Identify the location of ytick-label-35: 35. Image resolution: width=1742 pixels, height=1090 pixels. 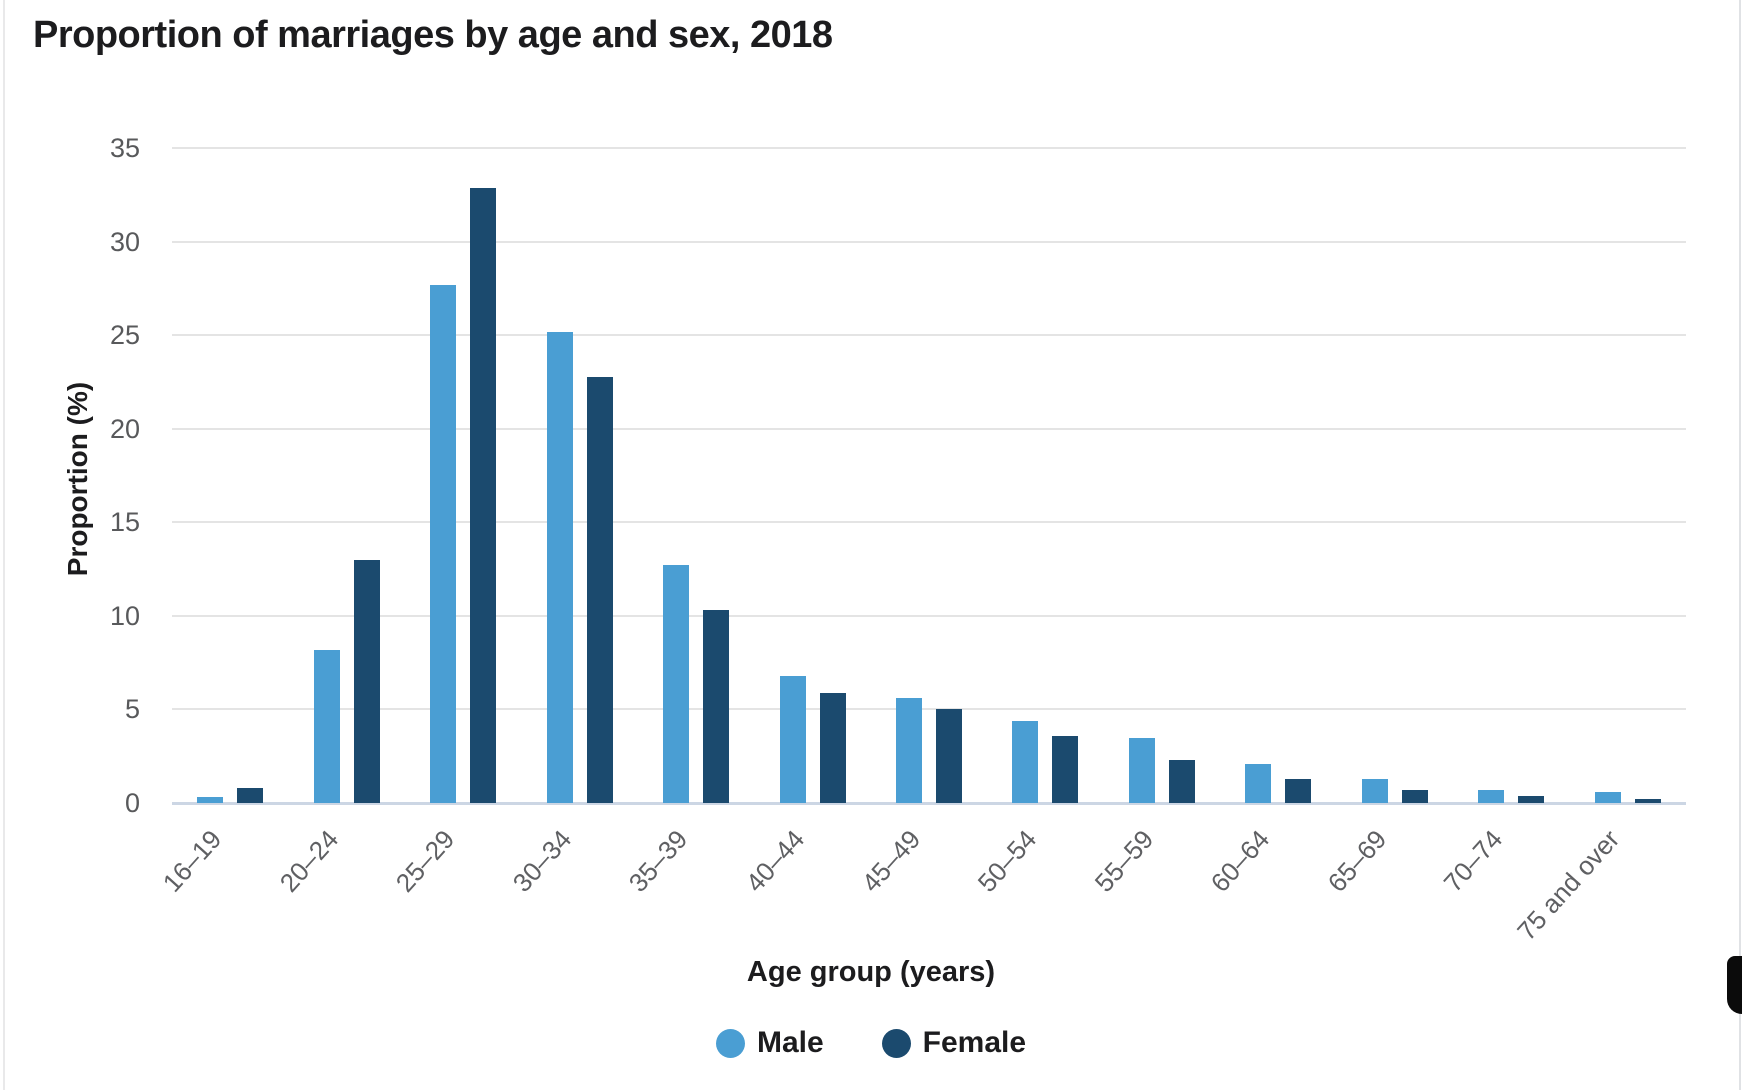
(124, 148).